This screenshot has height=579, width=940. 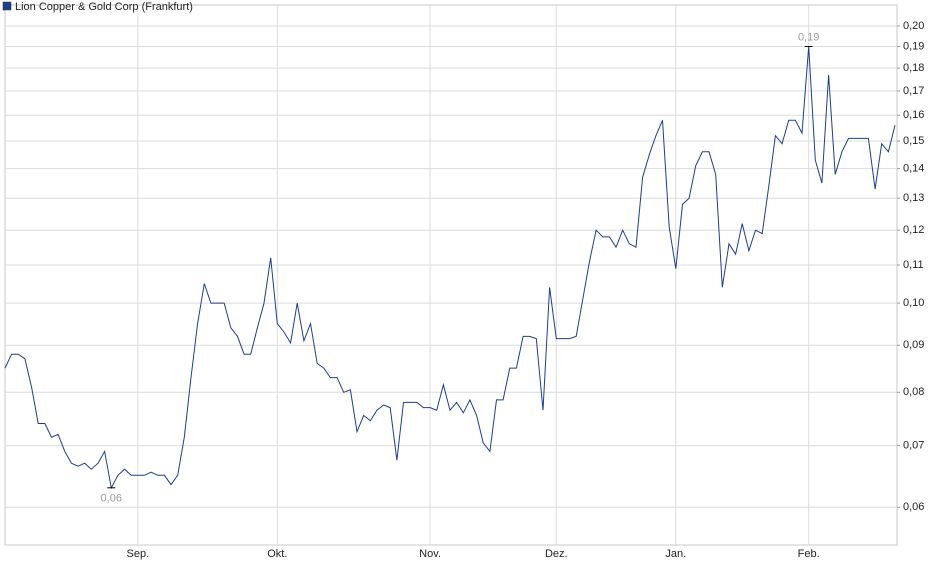 I want to click on y-tick-label: 0,18, so click(x=913, y=68).